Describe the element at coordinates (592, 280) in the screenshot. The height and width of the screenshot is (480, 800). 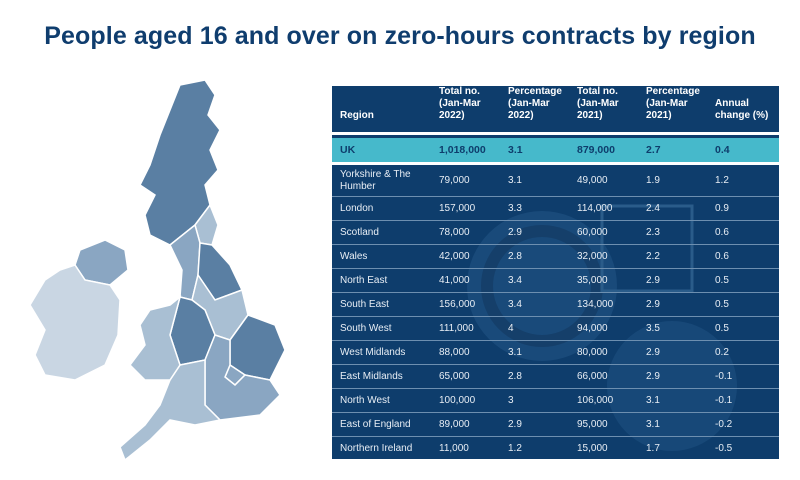
I see `cell-value: 35,000` at that location.